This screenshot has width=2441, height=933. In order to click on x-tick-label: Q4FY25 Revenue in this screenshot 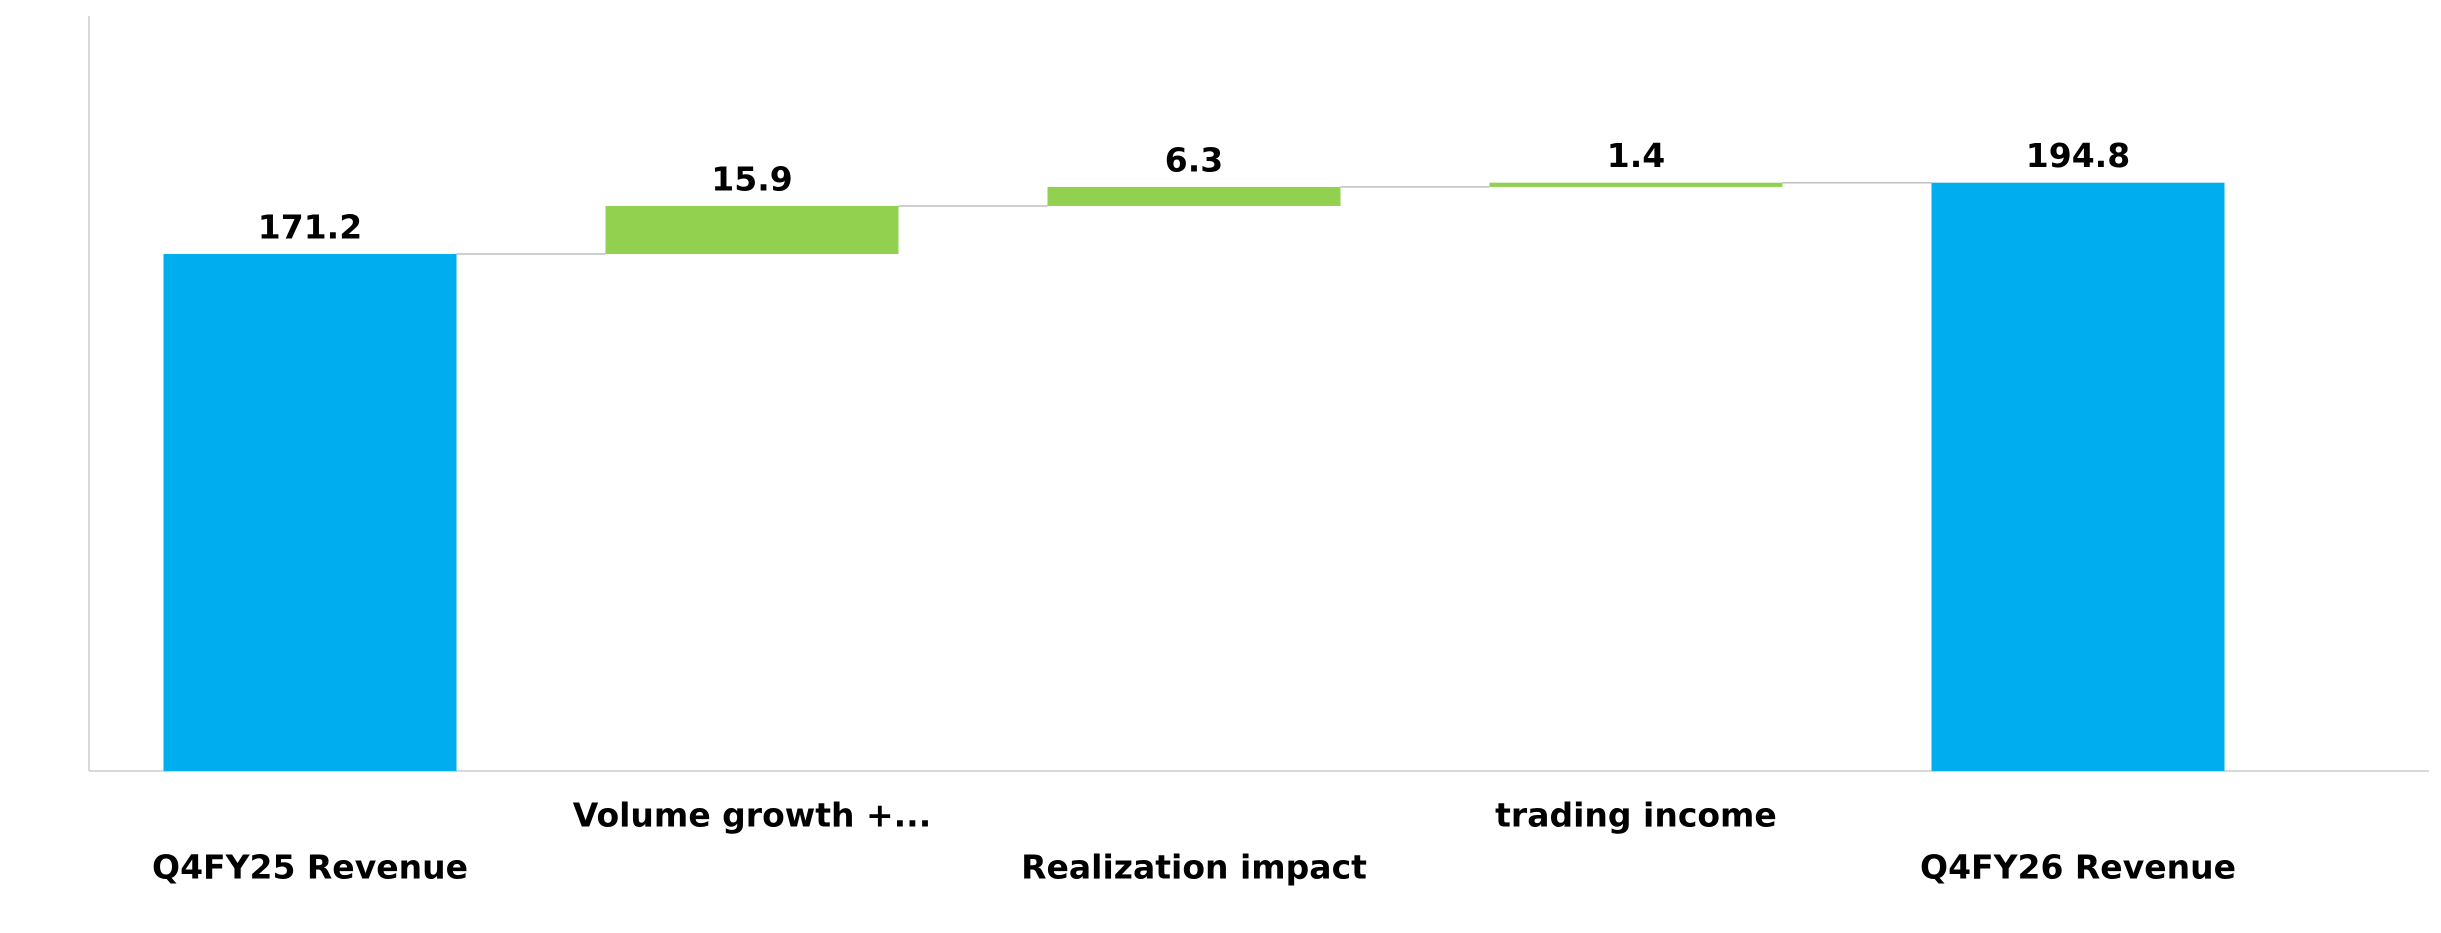, I will do `click(310, 867)`.